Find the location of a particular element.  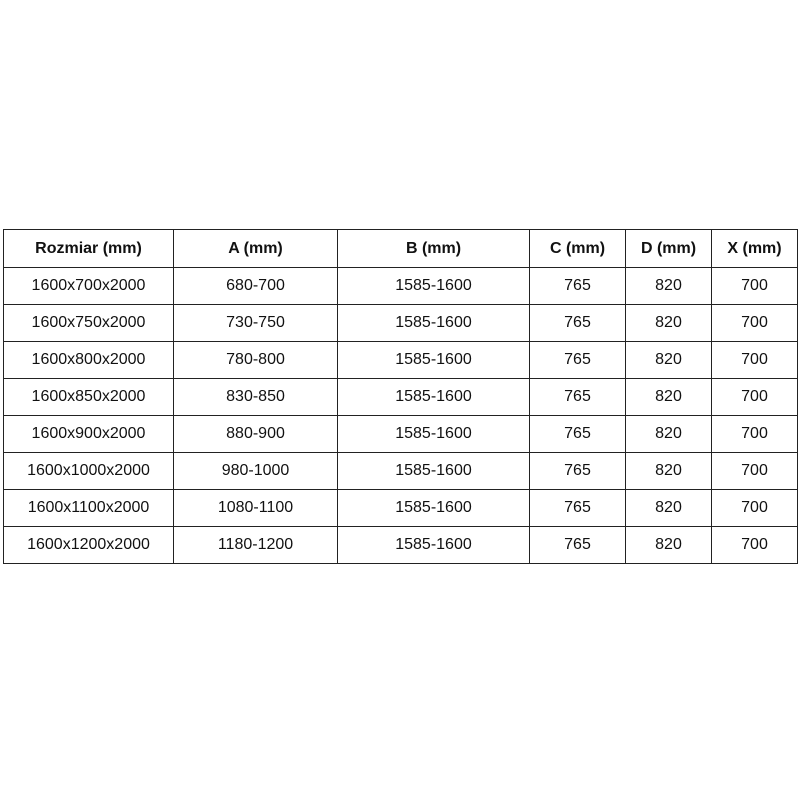

table-cell: 1600x750x2000 is located at coordinates (88, 323).